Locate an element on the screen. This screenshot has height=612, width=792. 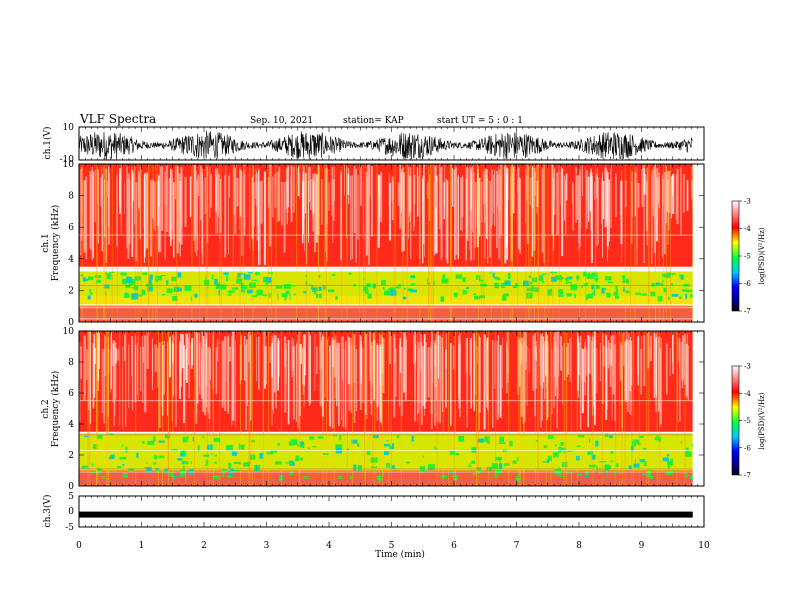
ch3-ytick-mid: 0 is located at coordinates (71, 512).